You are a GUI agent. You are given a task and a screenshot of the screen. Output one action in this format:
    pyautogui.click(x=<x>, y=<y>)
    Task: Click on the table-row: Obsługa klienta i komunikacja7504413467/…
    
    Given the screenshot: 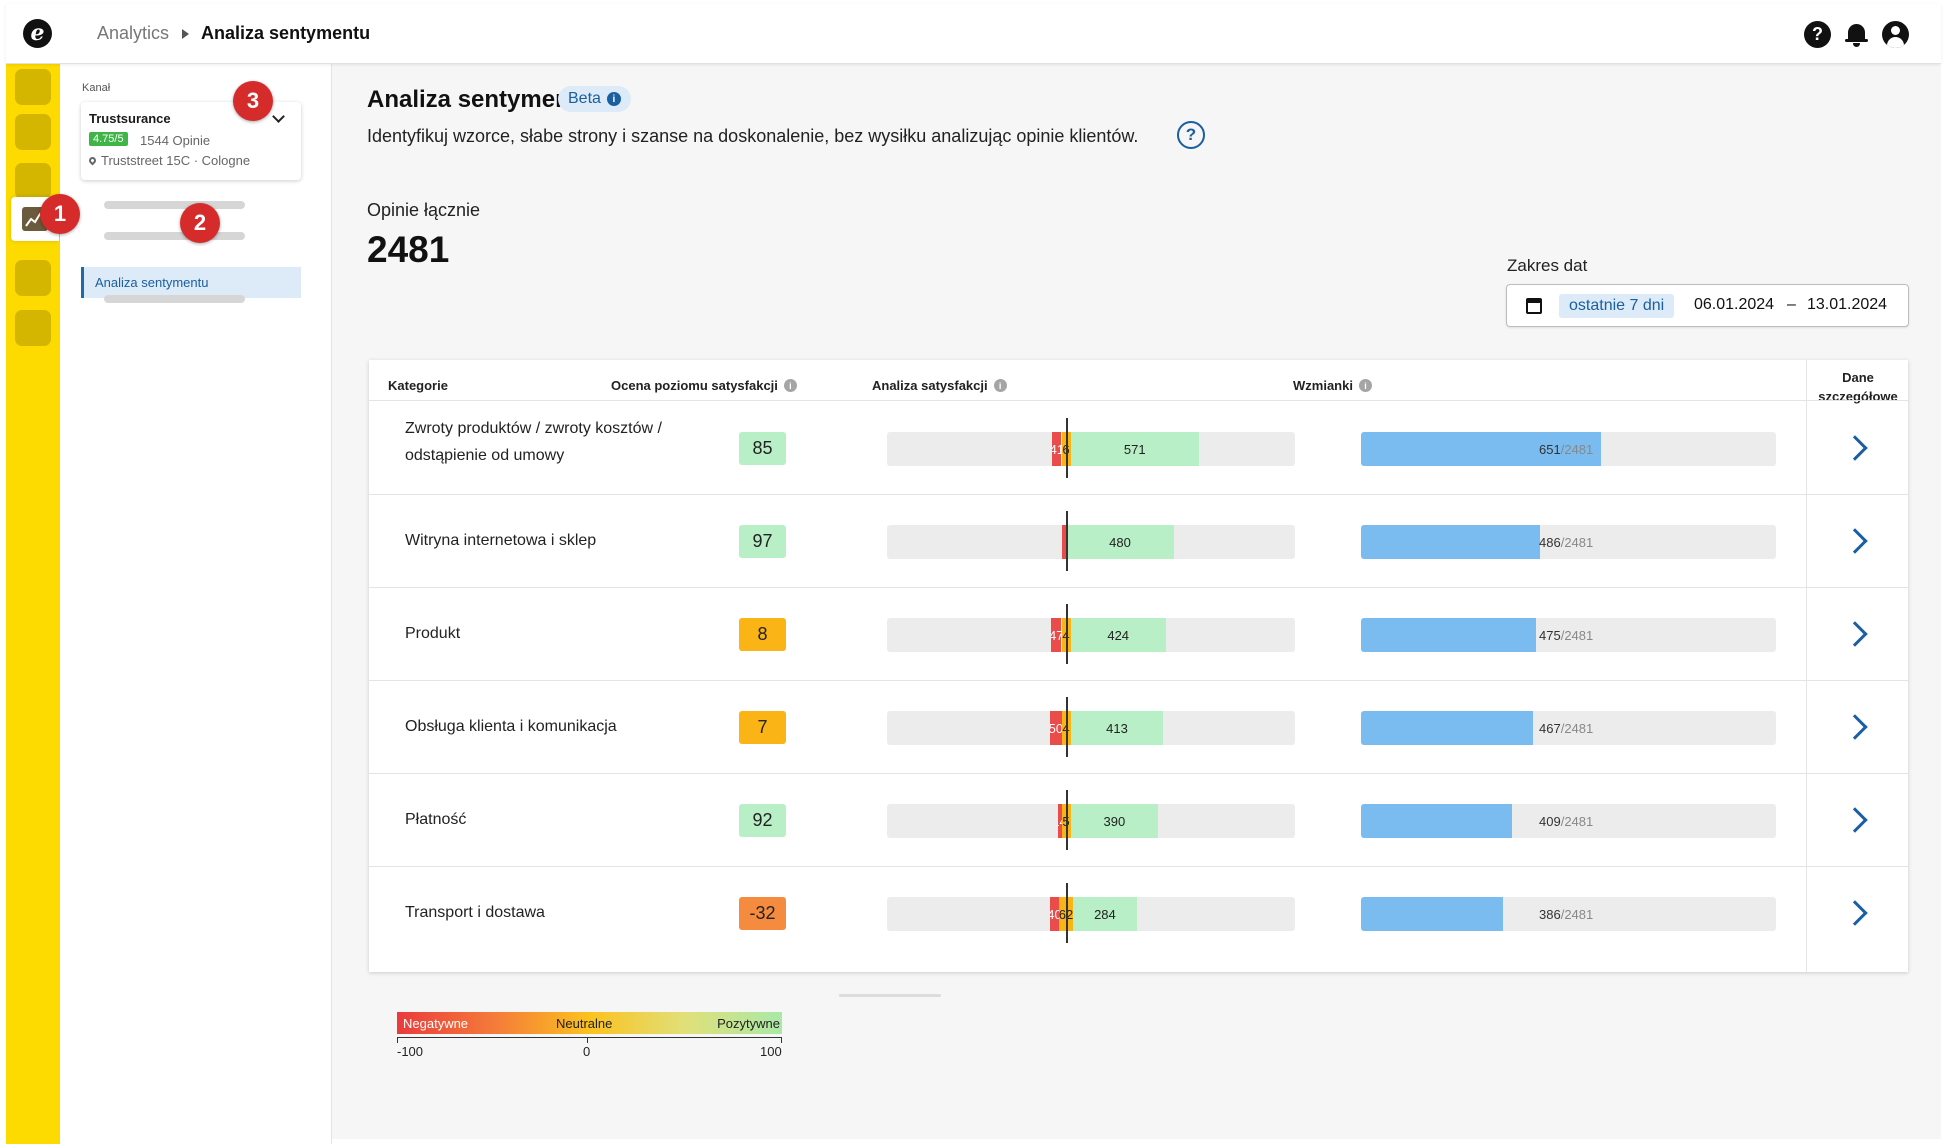 What is the action you would take?
    pyautogui.click(x=1138, y=726)
    